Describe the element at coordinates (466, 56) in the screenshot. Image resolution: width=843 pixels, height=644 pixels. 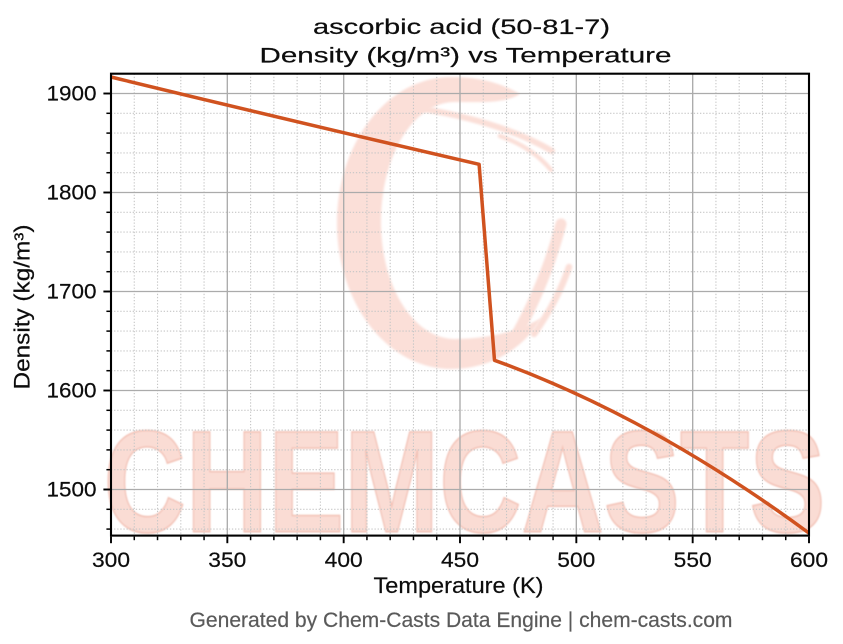
I see `svg-text: Density (kg/m³) vs Temperature` at that location.